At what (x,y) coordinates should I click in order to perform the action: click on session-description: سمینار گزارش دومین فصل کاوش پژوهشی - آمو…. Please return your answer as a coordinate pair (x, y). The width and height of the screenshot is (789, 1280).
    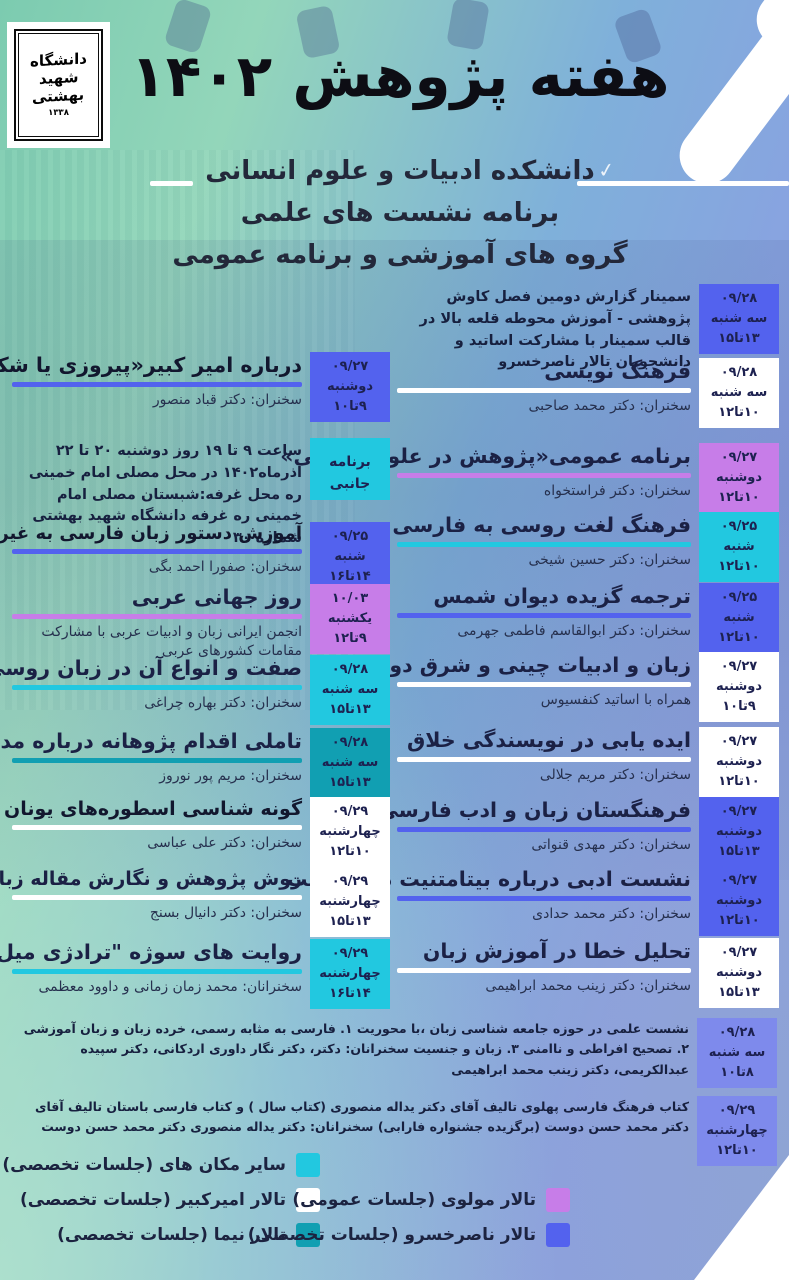
    Looking at the image, I should click on (555, 330).